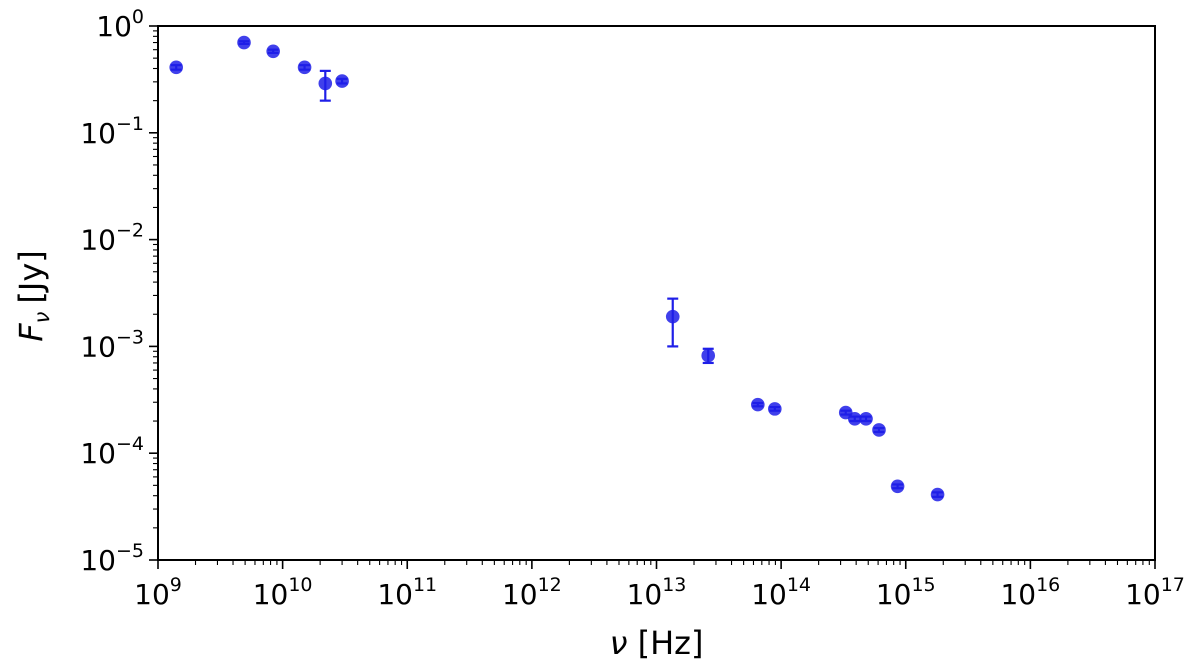 The height and width of the screenshot is (672, 1200). I want to click on y-axis-subscript: ν, so click(42, 317).